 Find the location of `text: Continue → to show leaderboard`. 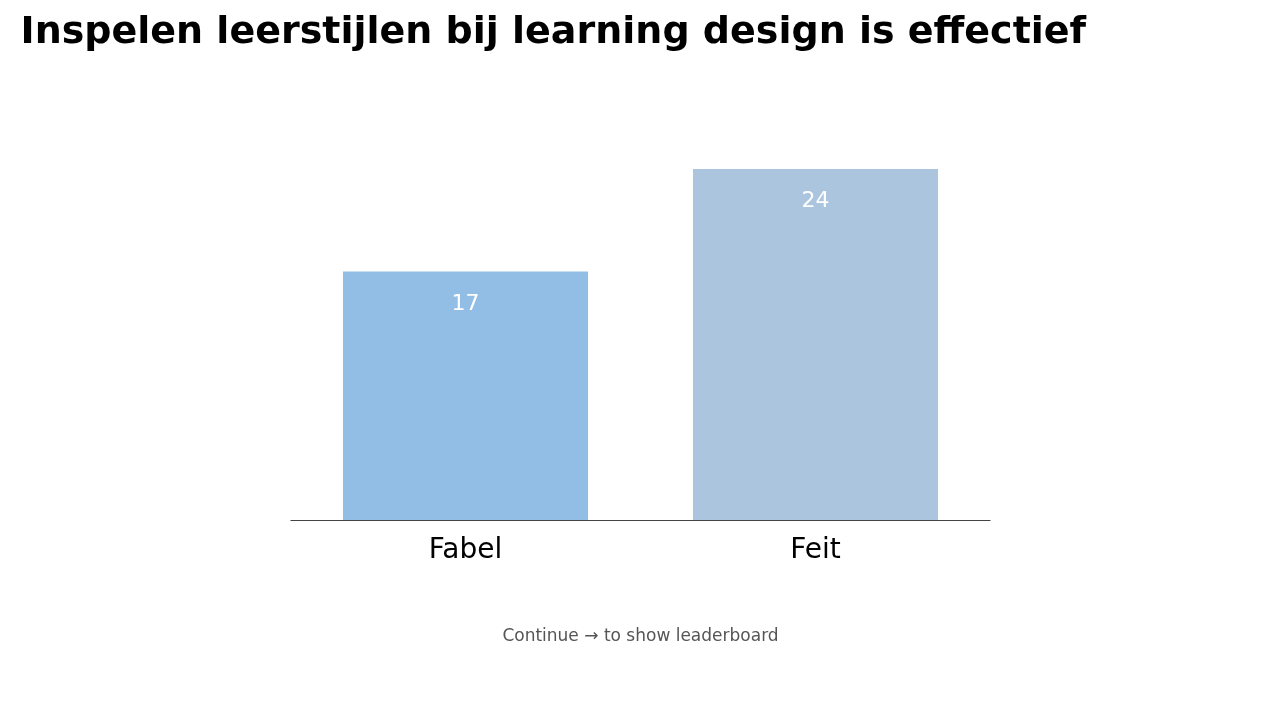

text: Continue → to show leaderboard is located at coordinates (640, 634).